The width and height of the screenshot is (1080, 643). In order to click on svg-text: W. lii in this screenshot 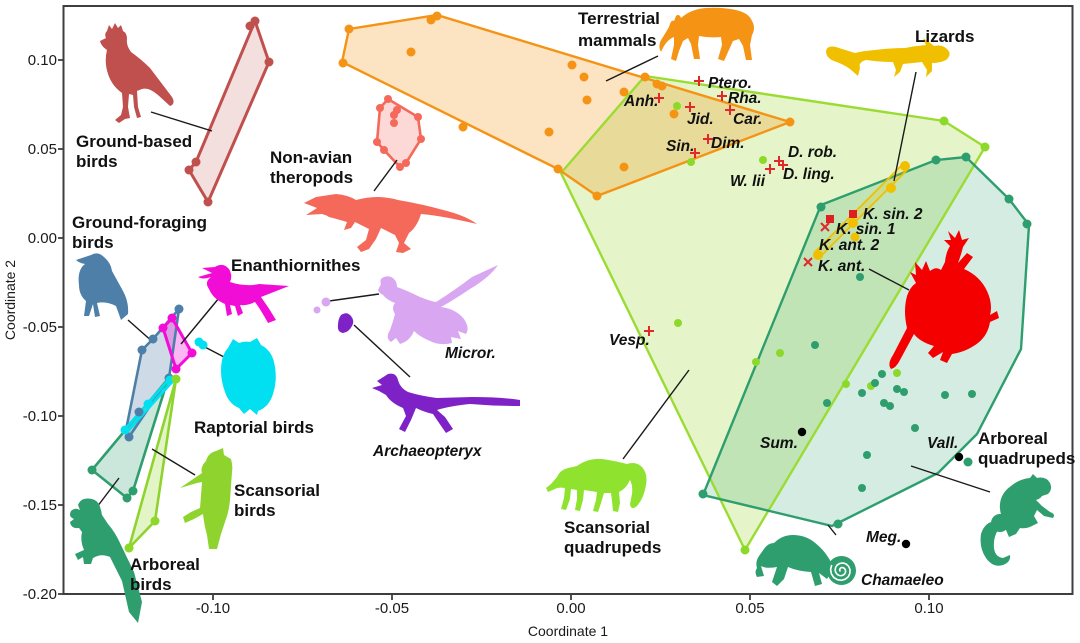, I will do `click(748, 181)`.